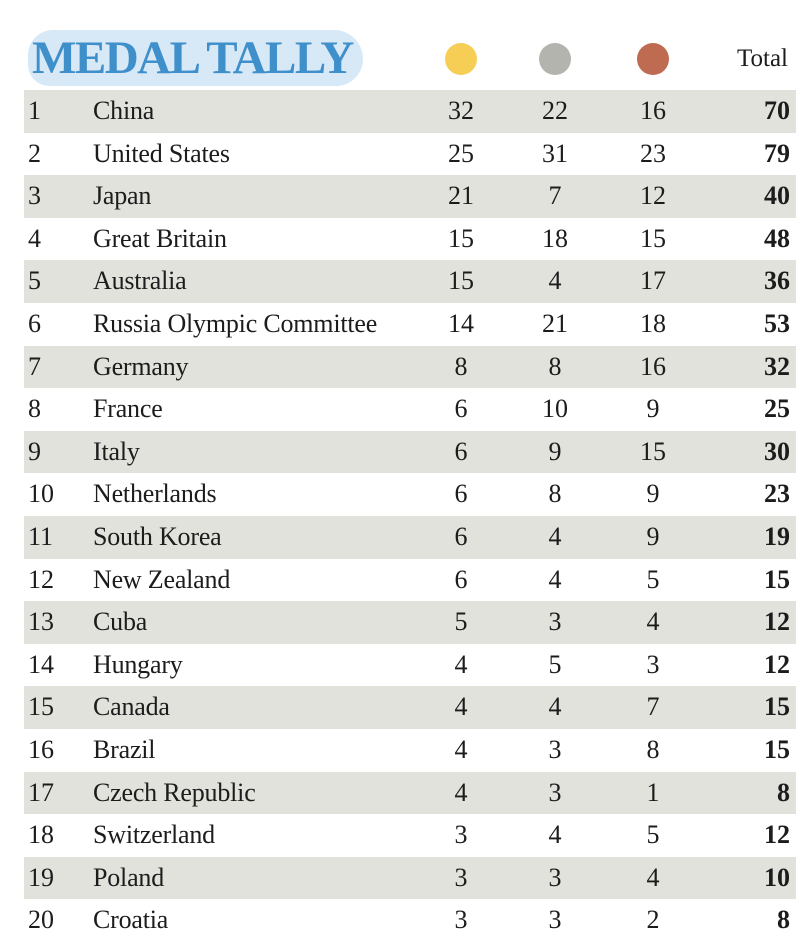 Image resolution: width=810 pixels, height=942 pixels. I want to click on bronze-count-cell: 8, so click(653, 749).